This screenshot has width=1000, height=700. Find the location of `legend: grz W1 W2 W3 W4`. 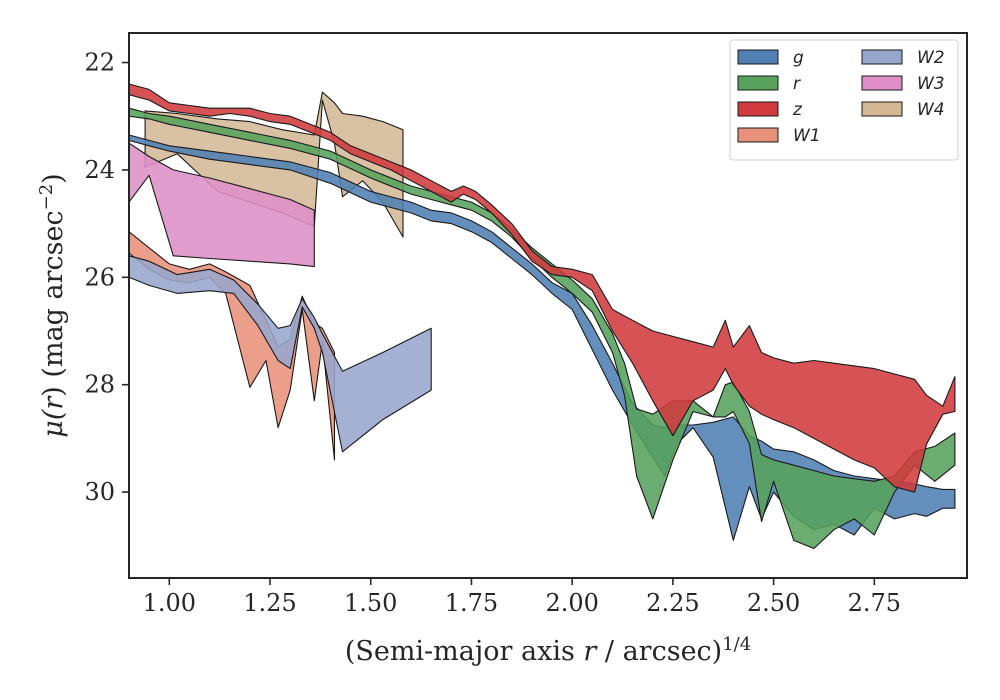

legend: grz W1 W2 W3 W4 is located at coordinates (844, 100).